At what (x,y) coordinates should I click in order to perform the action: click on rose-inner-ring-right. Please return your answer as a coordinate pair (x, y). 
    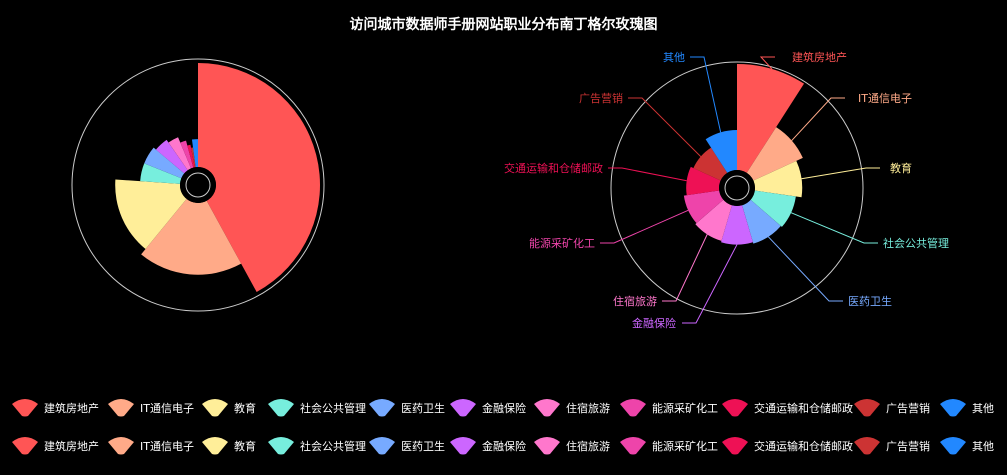
    Looking at the image, I should click on (737, 188).